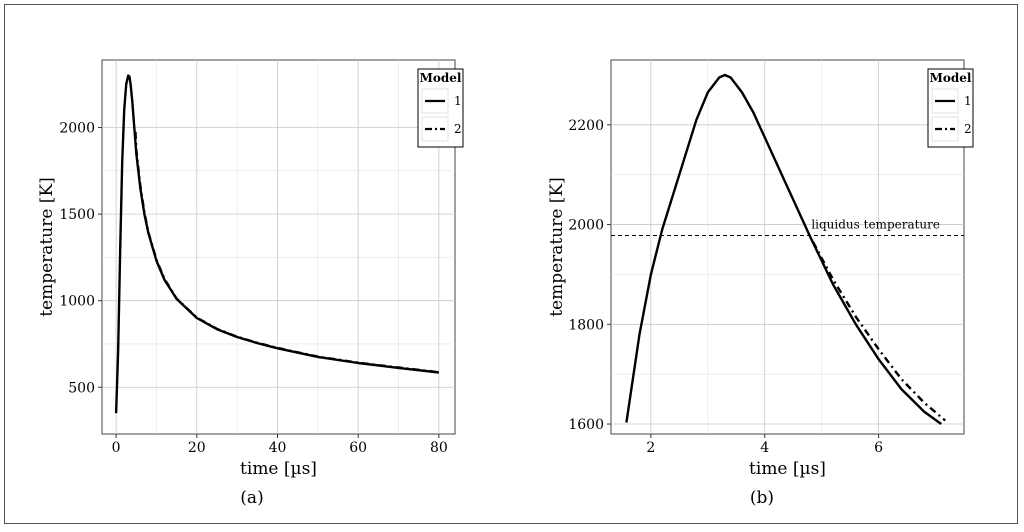 This screenshot has width=1024, height=532. Describe the element at coordinates (762, 498) in the screenshot. I see `panel-caption: (b)` at that location.